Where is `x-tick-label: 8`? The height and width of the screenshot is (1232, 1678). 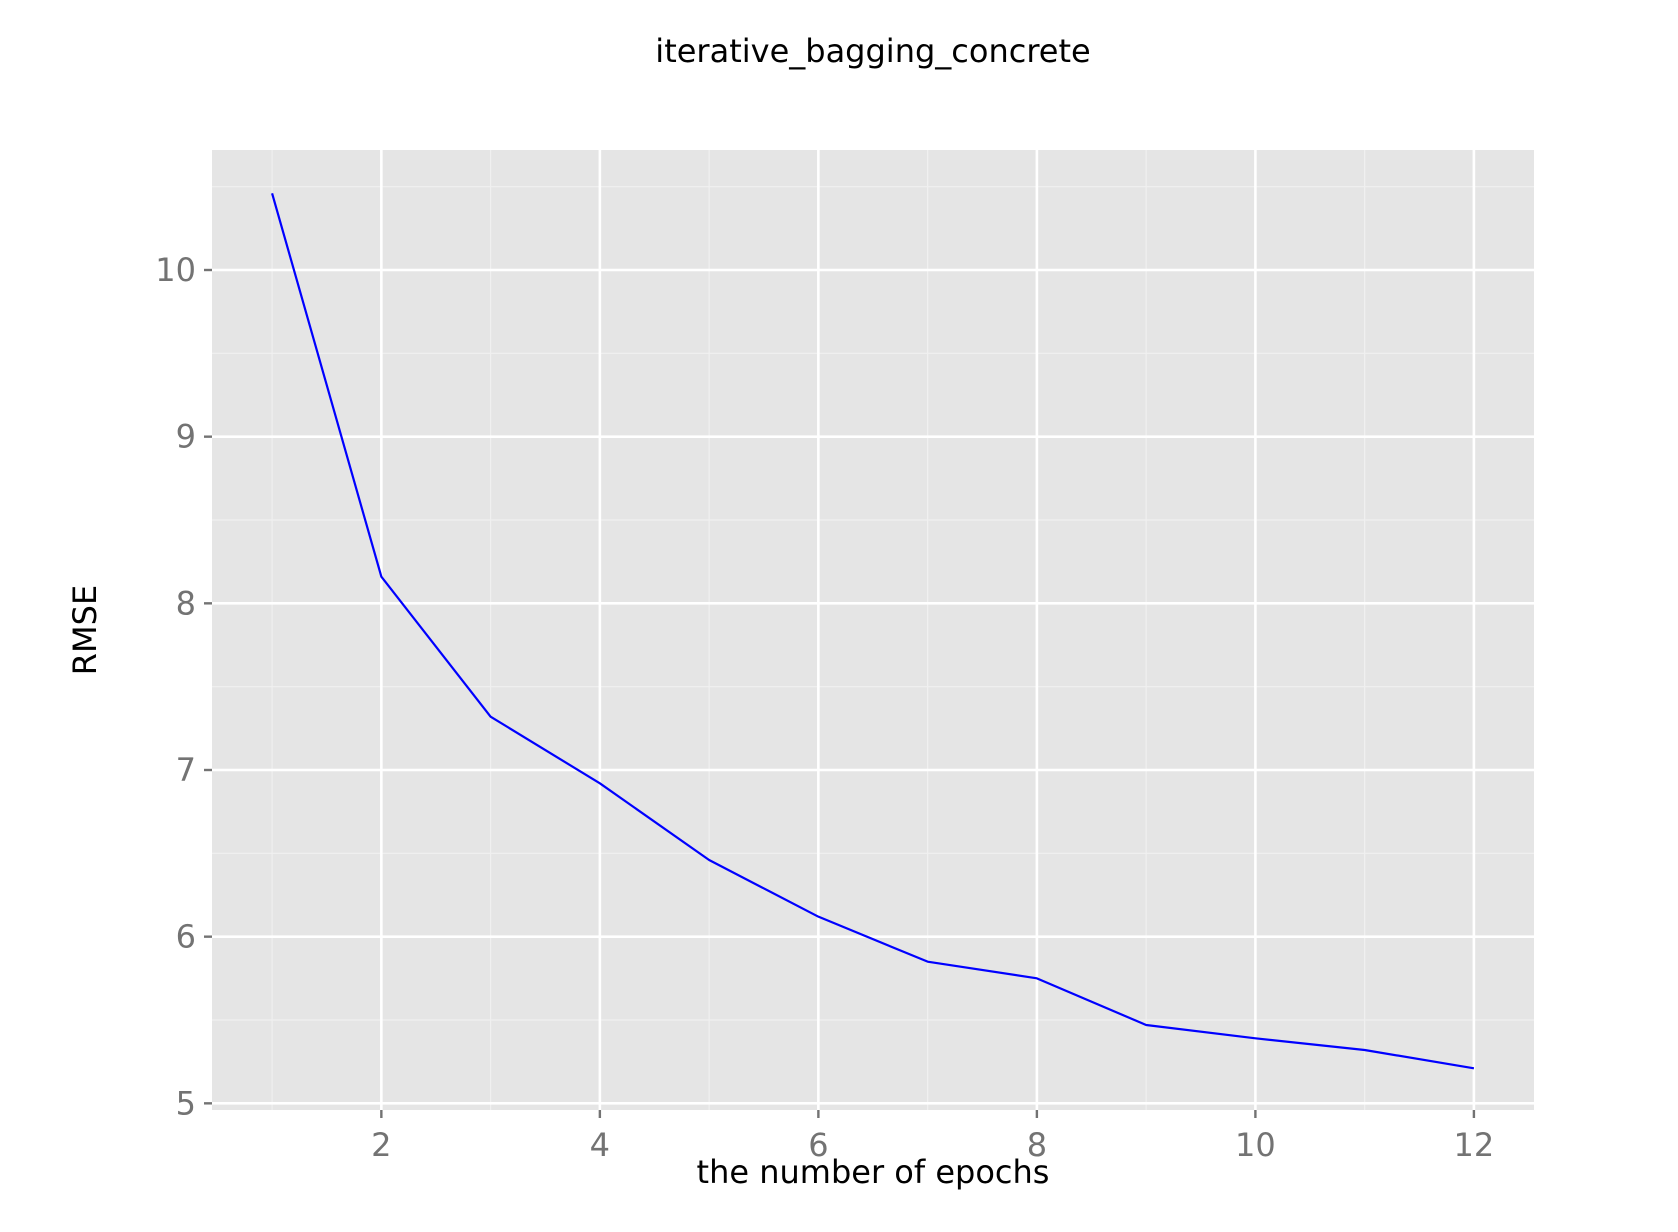
x-tick-label: 8 is located at coordinates (1037, 1145).